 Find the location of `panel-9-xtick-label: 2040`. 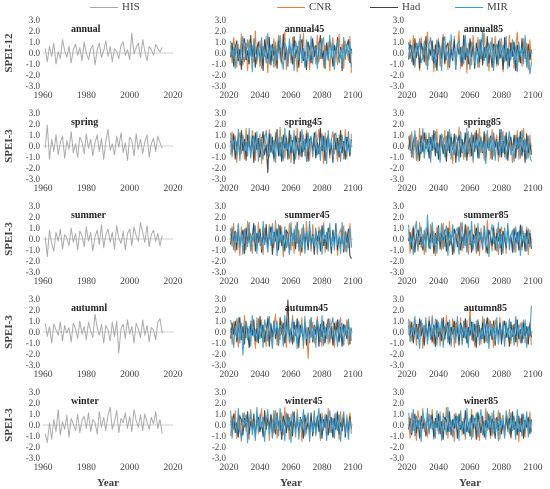

panel-9-xtick-label: 2040 is located at coordinates (438, 282).